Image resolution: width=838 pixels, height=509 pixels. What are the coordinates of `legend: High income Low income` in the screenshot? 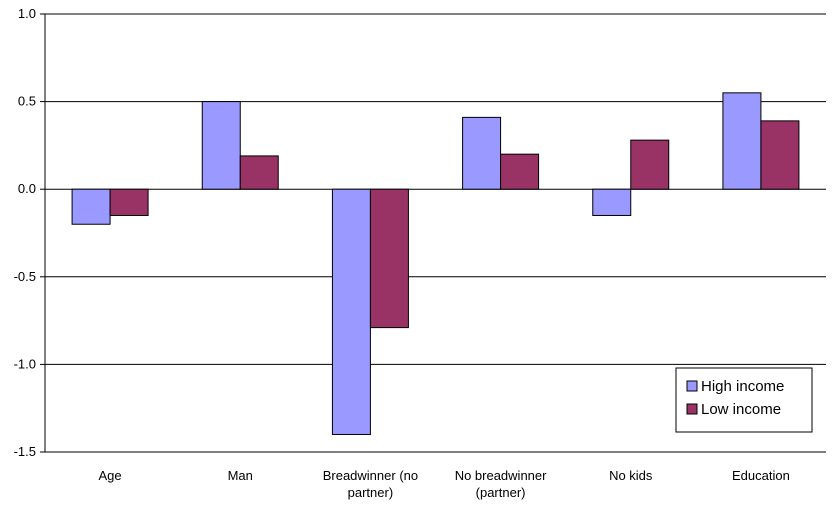 It's located at (744, 400).